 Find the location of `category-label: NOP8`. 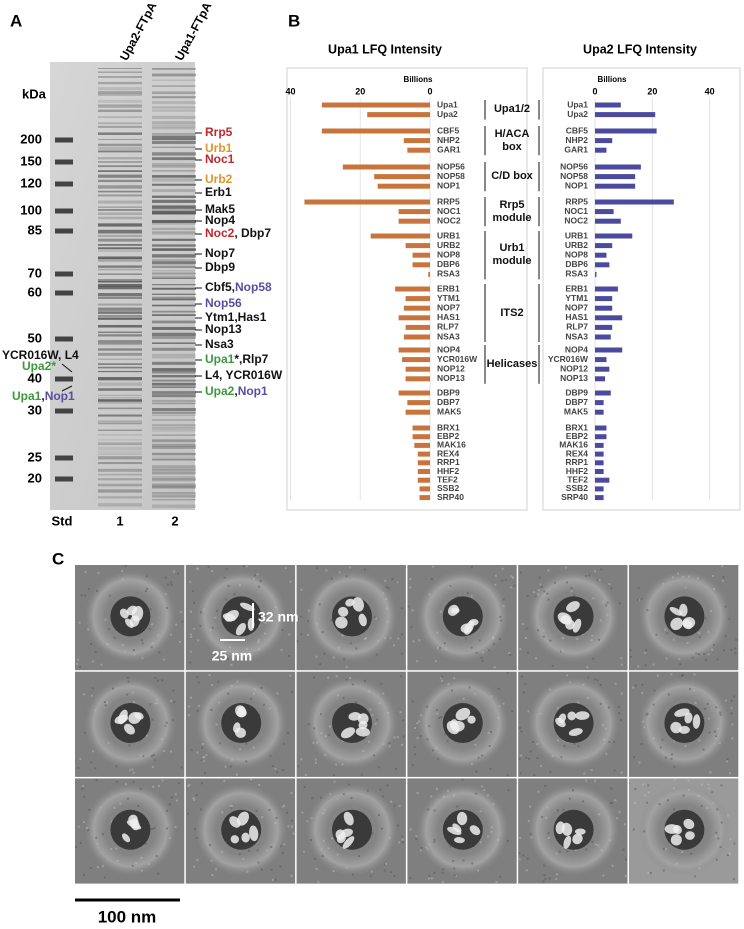

category-label: NOP8 is located at coordinates (576, 254).